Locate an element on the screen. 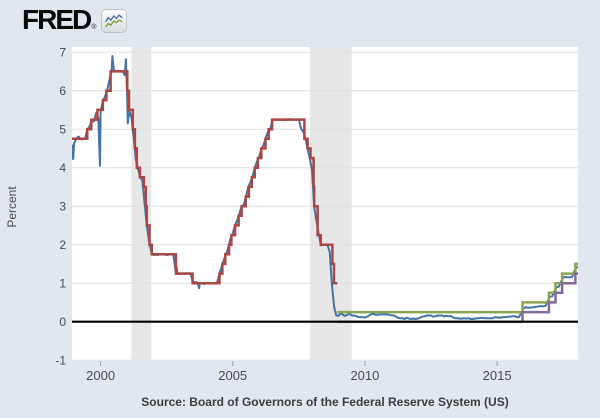  fred-logo: FRED ® is located at coordinates (75, 19).